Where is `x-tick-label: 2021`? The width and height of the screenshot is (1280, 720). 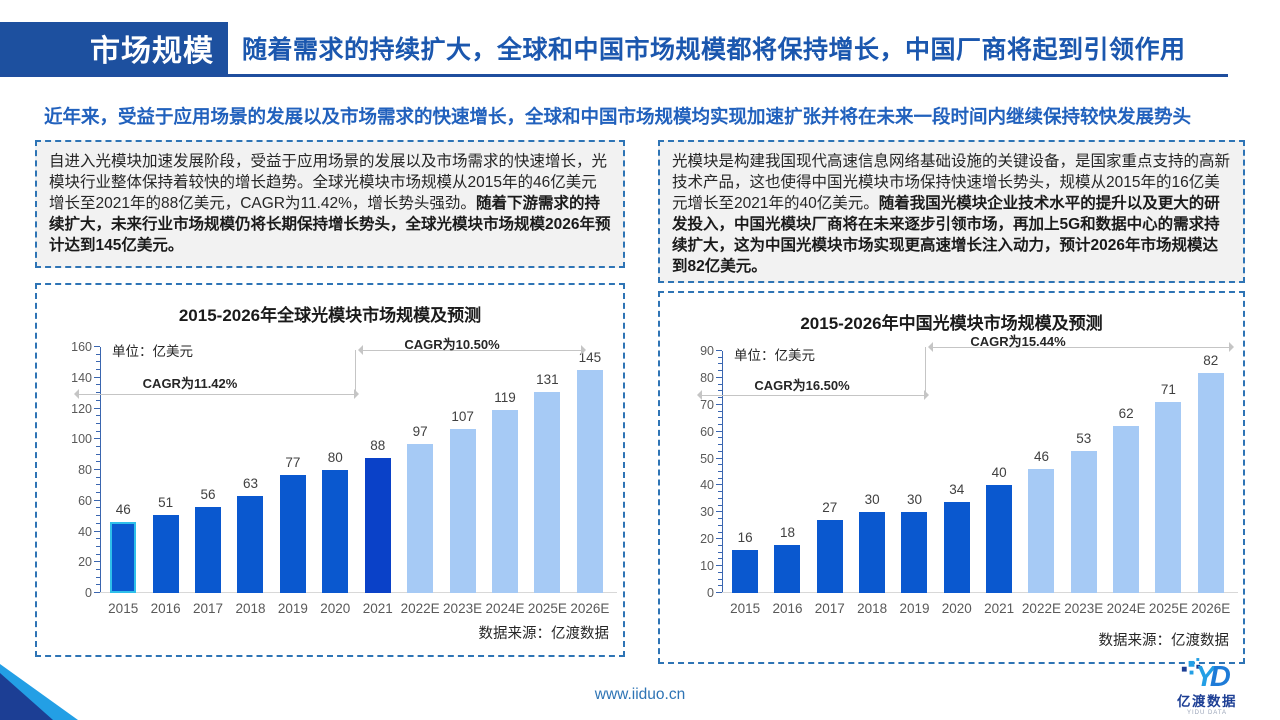 x-tick-label: 2021 is located at coordinates (999, 608).